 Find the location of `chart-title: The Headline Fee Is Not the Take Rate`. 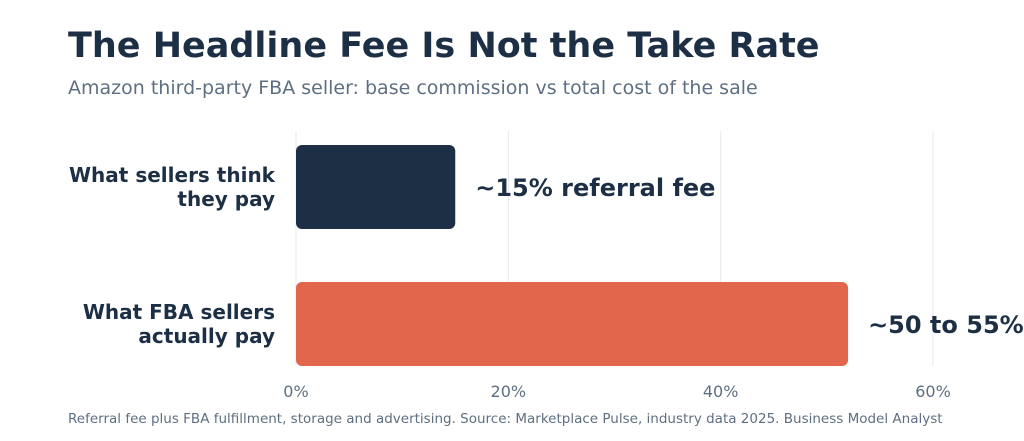

chart-title: The Headline Fee Is Not the Take Rate is located at coordinates (444, 46).